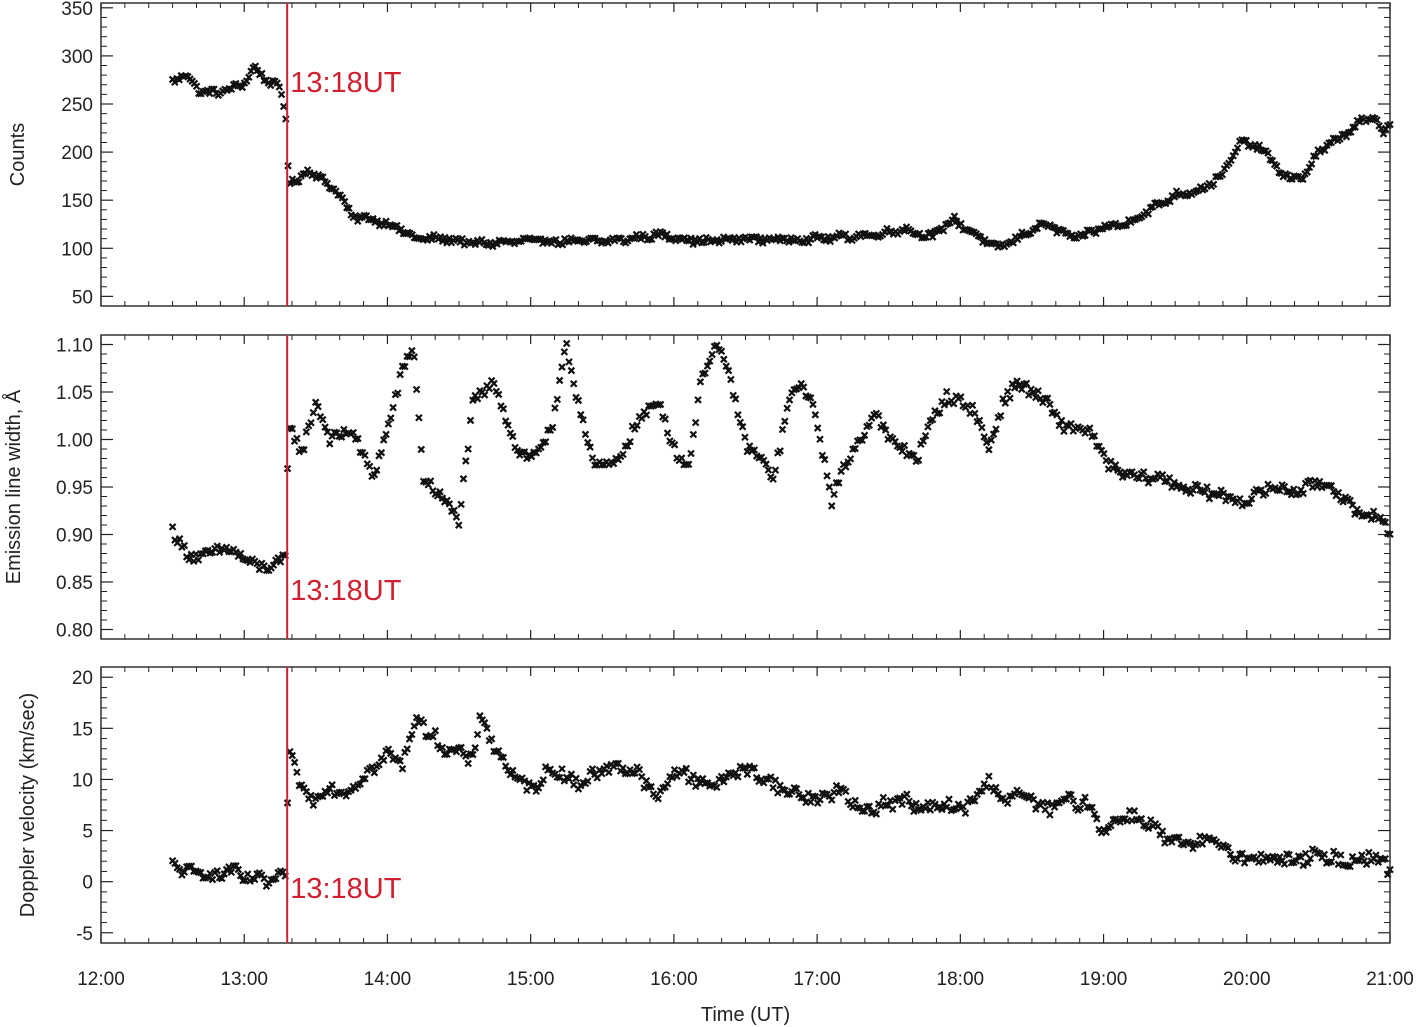  I want to click on doppler-y-tick-label: 15, so click(82, 729).